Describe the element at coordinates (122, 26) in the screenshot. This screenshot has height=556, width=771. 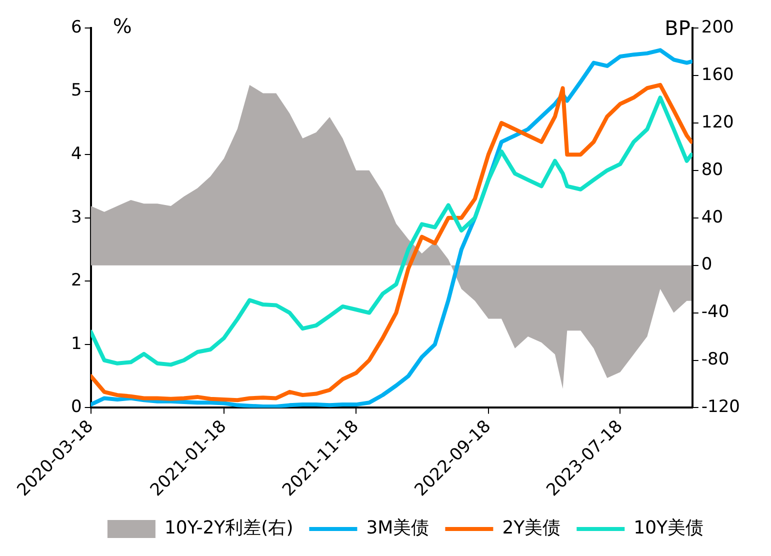
I see `y-axis-title: %` at that location.